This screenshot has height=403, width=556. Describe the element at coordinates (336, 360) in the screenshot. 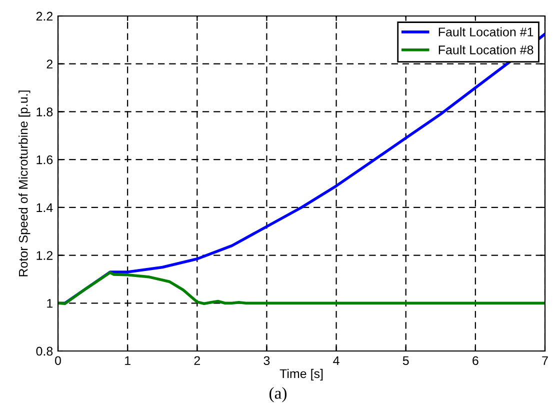

I see `x-tick-label: 4` at that location.